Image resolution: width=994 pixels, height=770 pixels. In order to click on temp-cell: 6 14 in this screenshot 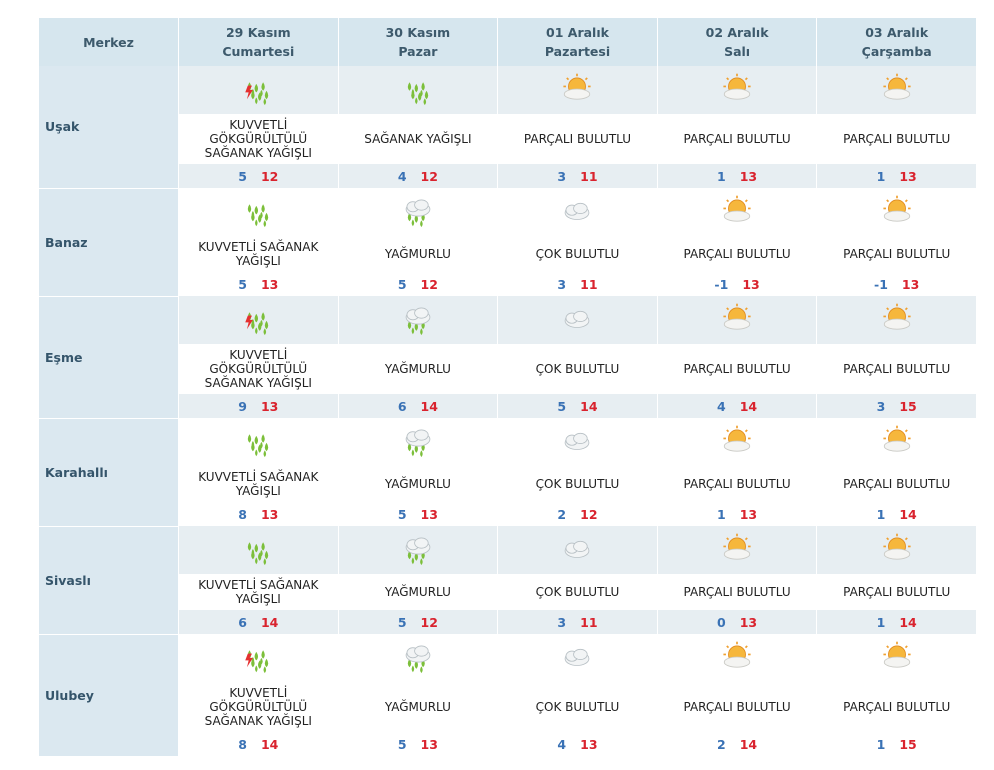, I will do `click(418, 406)`.